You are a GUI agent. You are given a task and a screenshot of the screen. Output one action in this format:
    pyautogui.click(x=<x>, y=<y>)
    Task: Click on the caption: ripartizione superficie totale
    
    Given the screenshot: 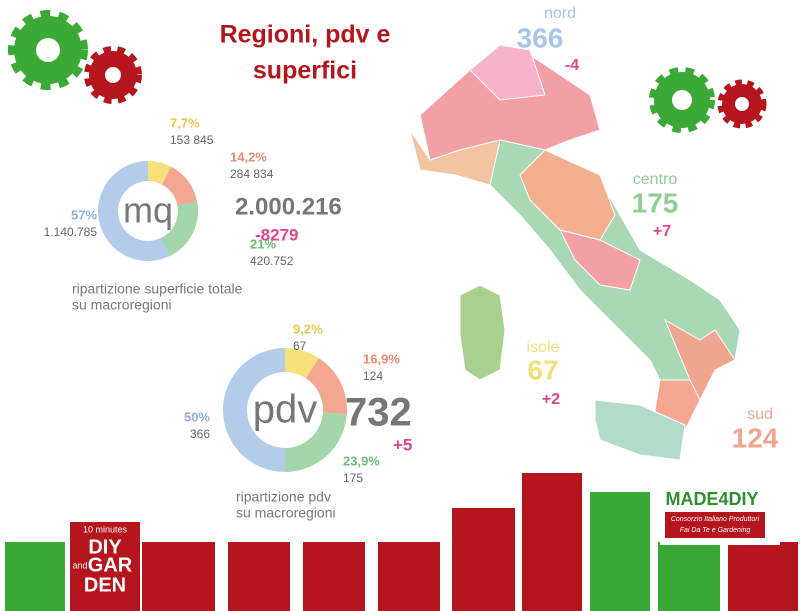 What is the action you would take?
    pyautogui.click(x=157, y=289)
    